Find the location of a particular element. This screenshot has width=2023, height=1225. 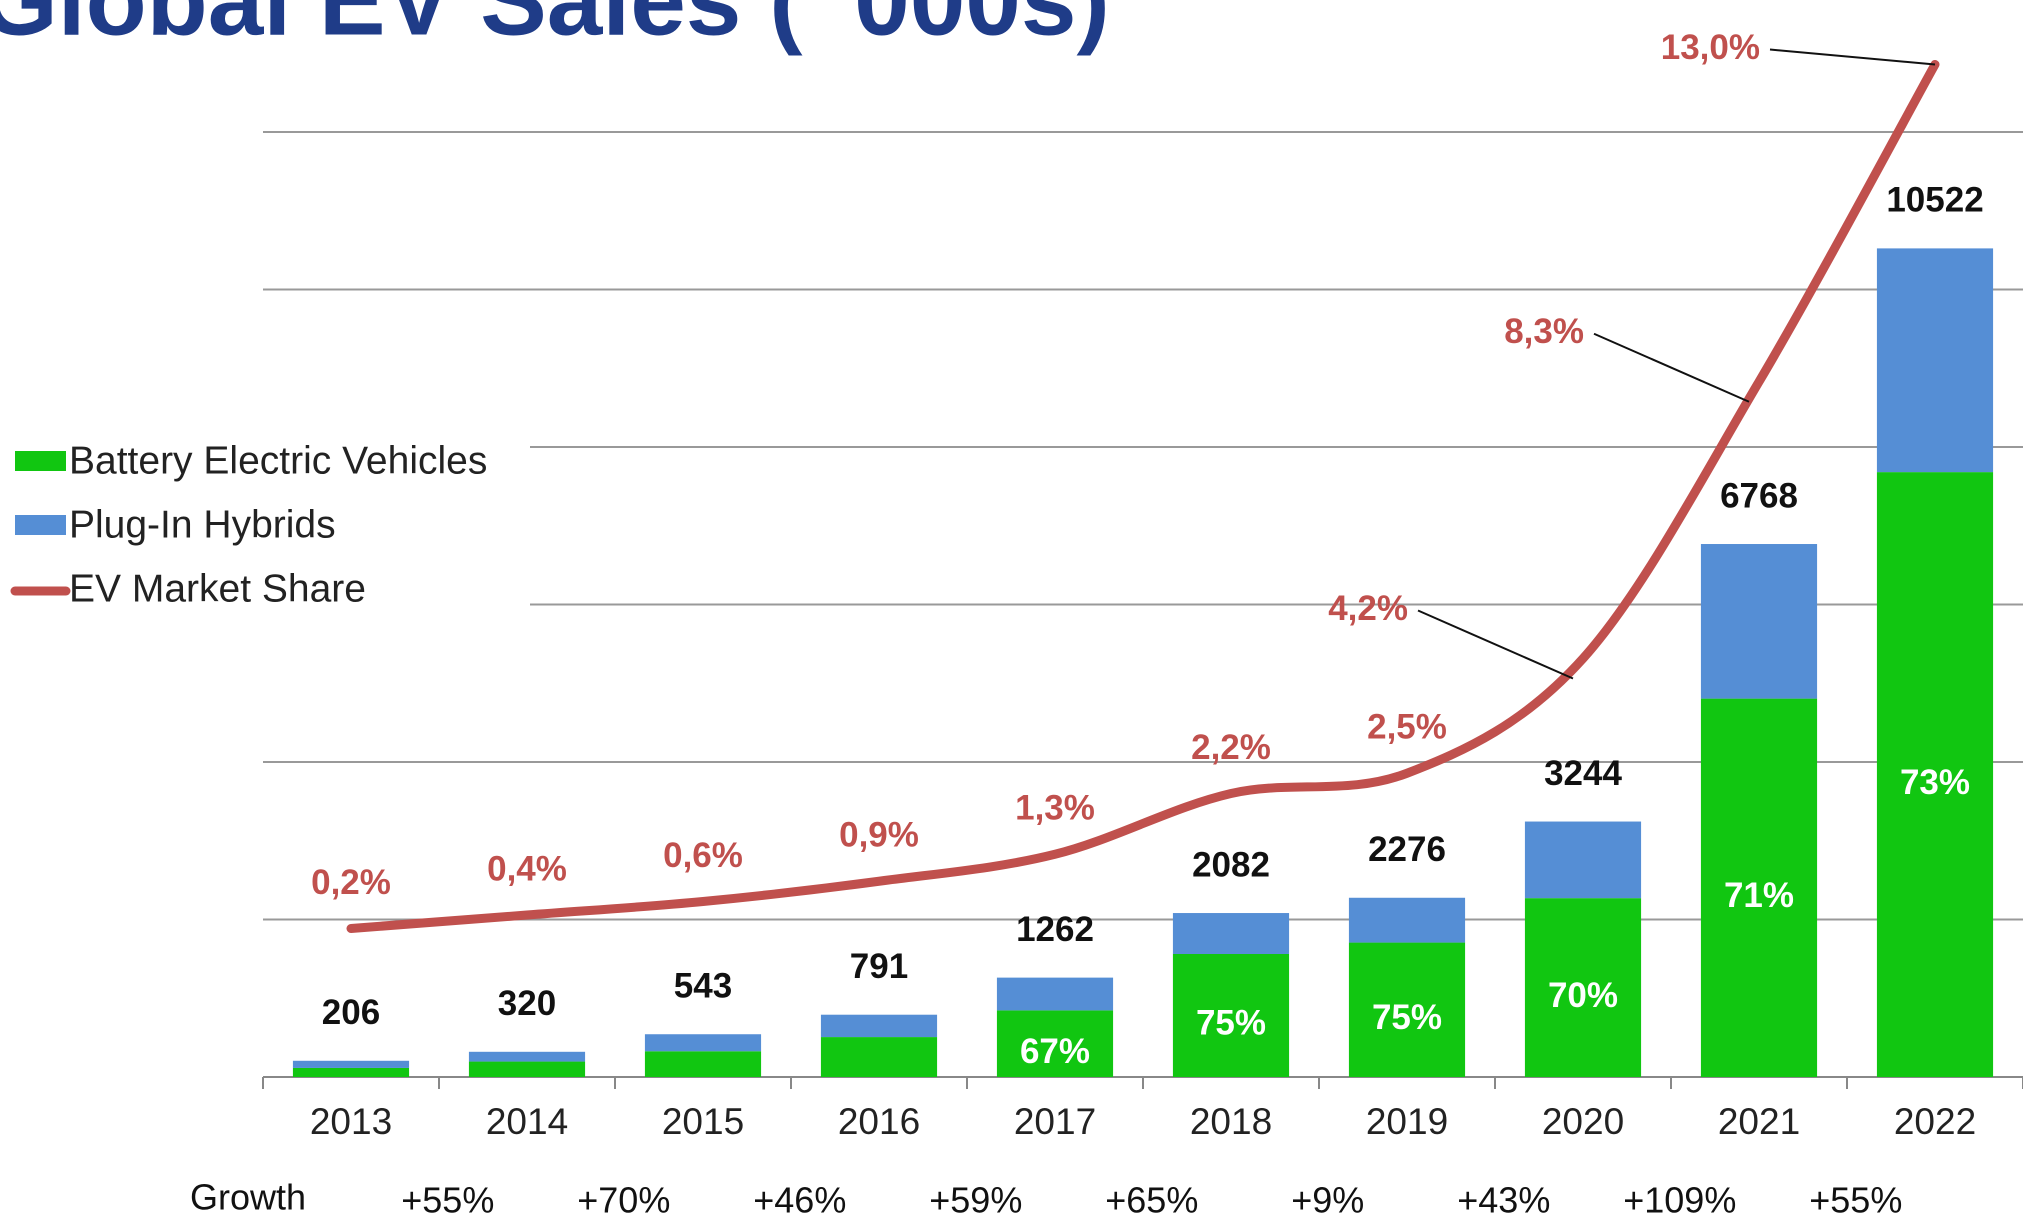

growth-label: +109% is located at coordinates (1679, 1200).